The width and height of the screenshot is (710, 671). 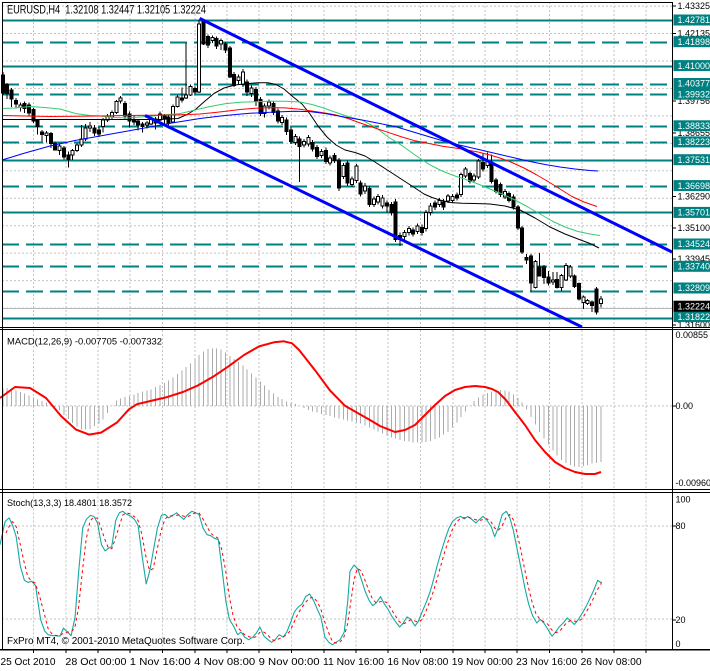 I want to click on svg-text: 1.33945, so click(x=694, y=259).